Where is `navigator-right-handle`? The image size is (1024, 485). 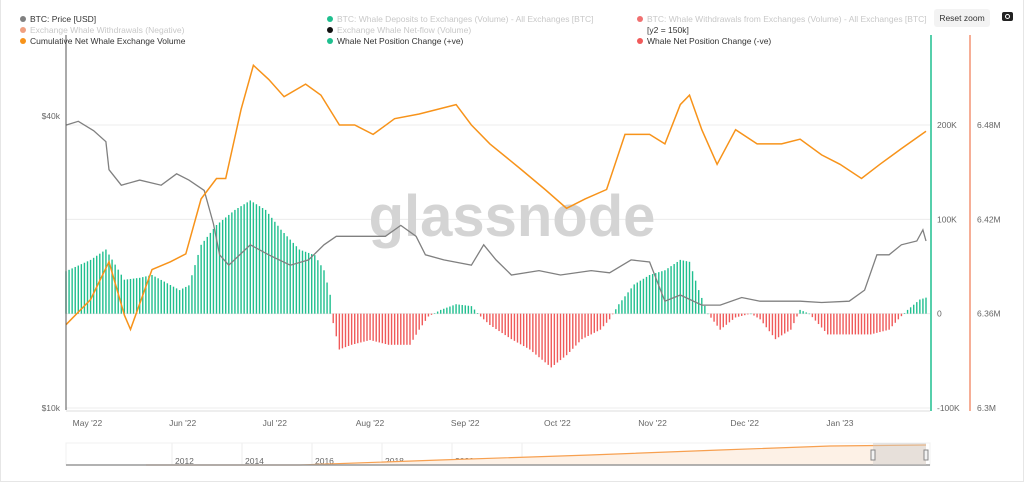 navigator-right-handle is located at coordinates (926, 455).